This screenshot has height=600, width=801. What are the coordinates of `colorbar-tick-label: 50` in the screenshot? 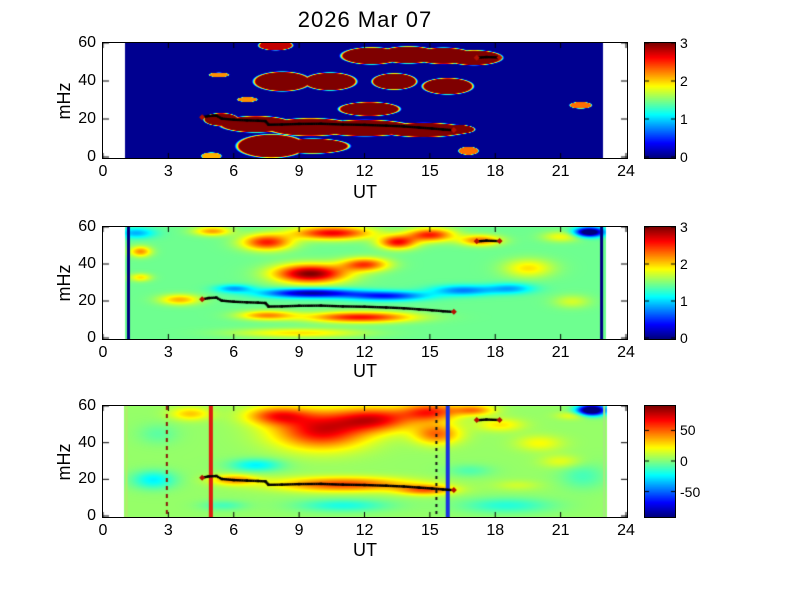 It's located at (688, 430).